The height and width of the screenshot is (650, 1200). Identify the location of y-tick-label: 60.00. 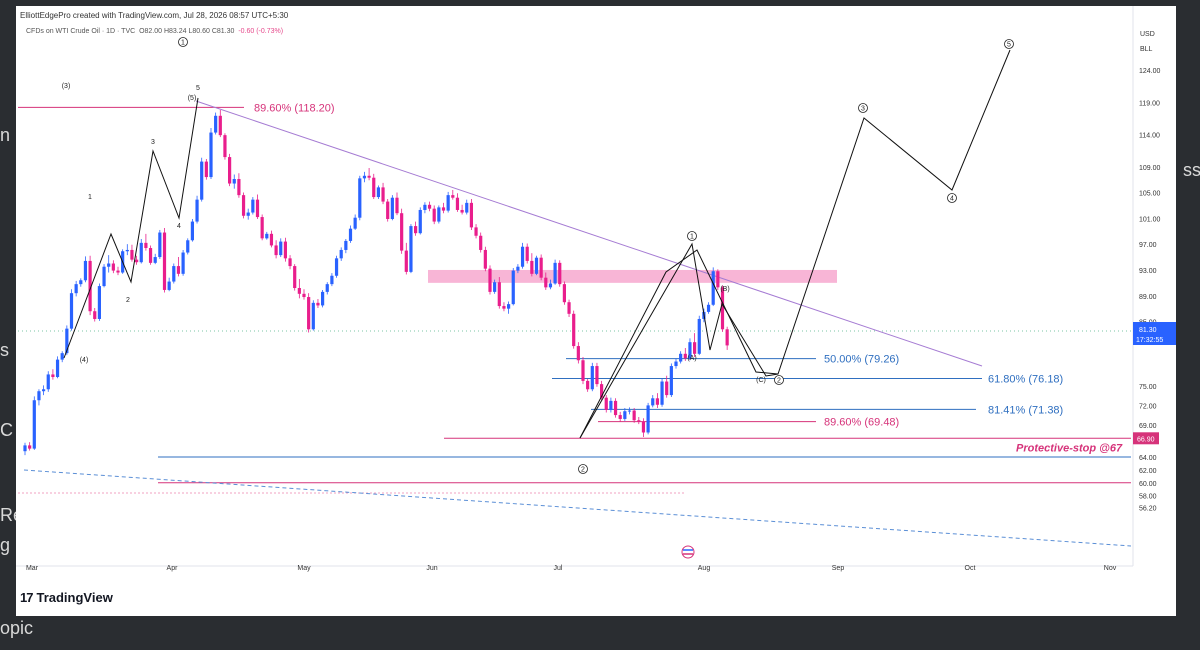
(1148, 484).